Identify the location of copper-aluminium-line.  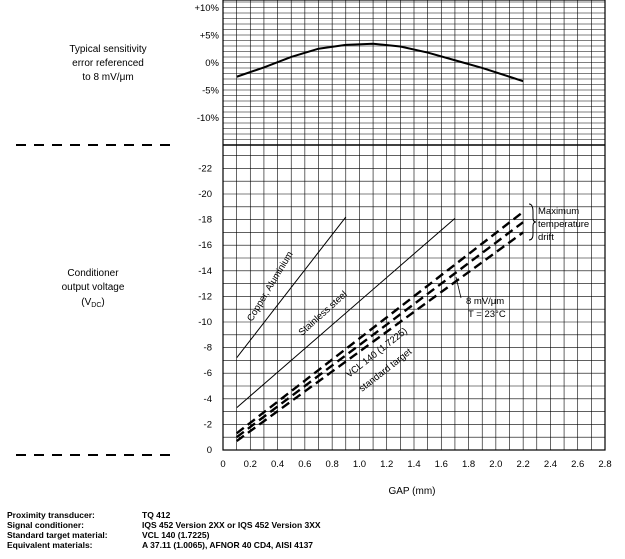
(291, 287).